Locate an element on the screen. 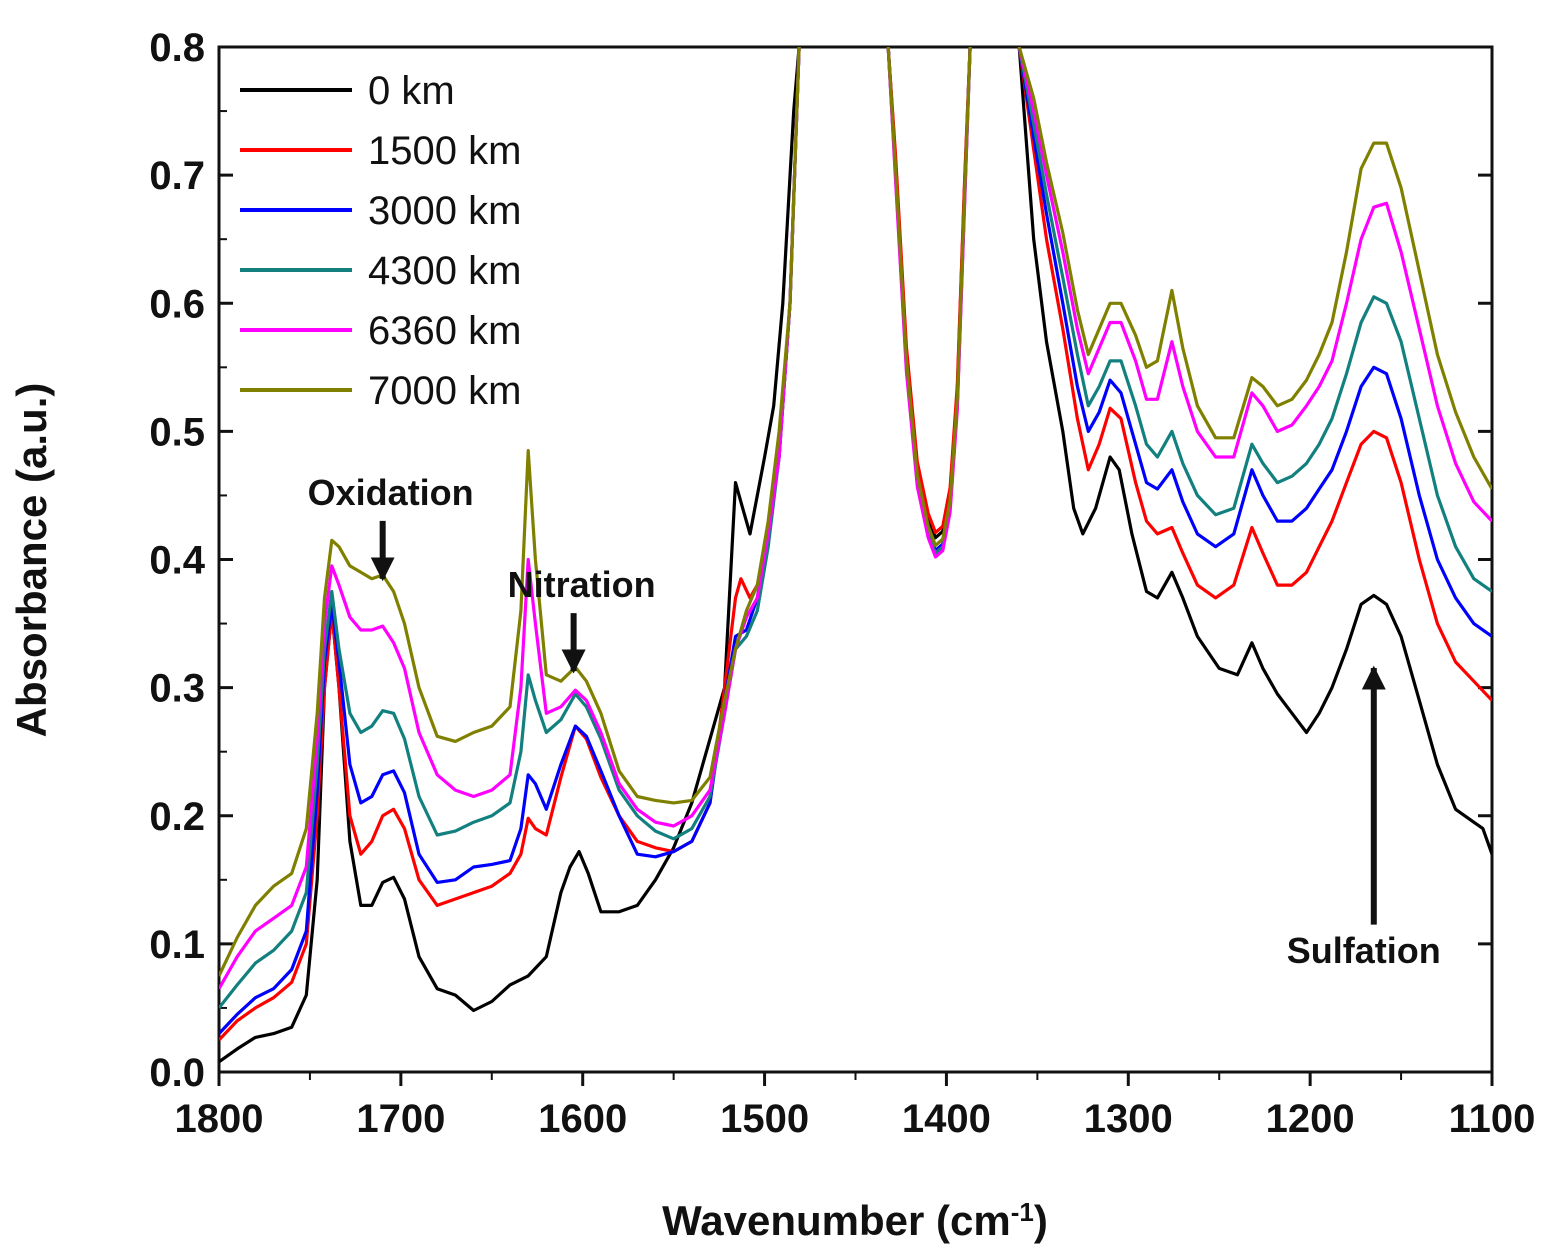 The image size is (1566, 1260). y-tick-label: 0.4 is located at coordinates (177, 561).